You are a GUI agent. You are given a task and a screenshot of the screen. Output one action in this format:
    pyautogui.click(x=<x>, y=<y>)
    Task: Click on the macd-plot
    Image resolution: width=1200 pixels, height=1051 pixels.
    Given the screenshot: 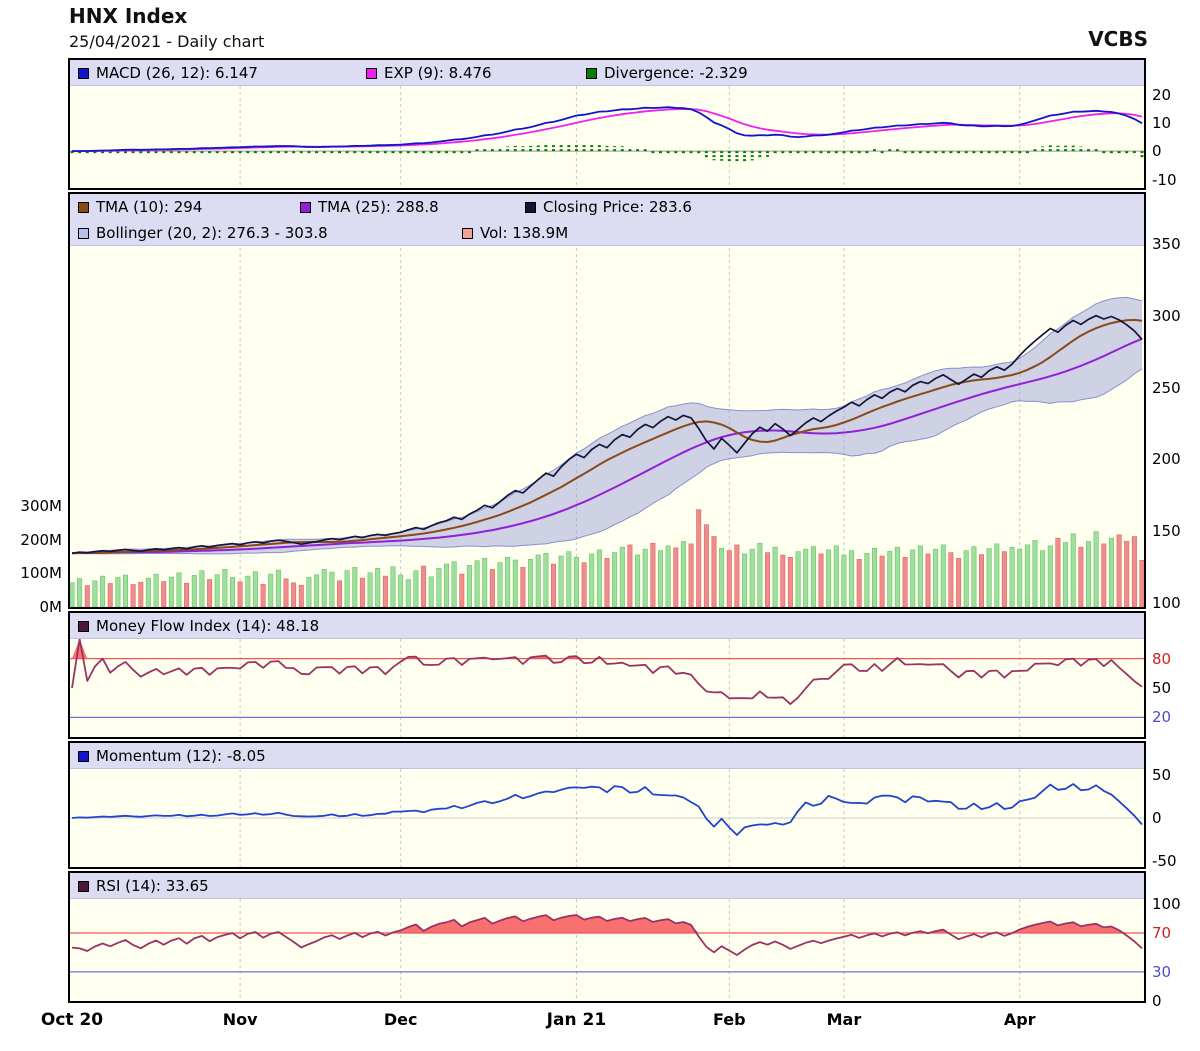 What is the action you would take?
    pyautogui.click(x=607, y=137)
    